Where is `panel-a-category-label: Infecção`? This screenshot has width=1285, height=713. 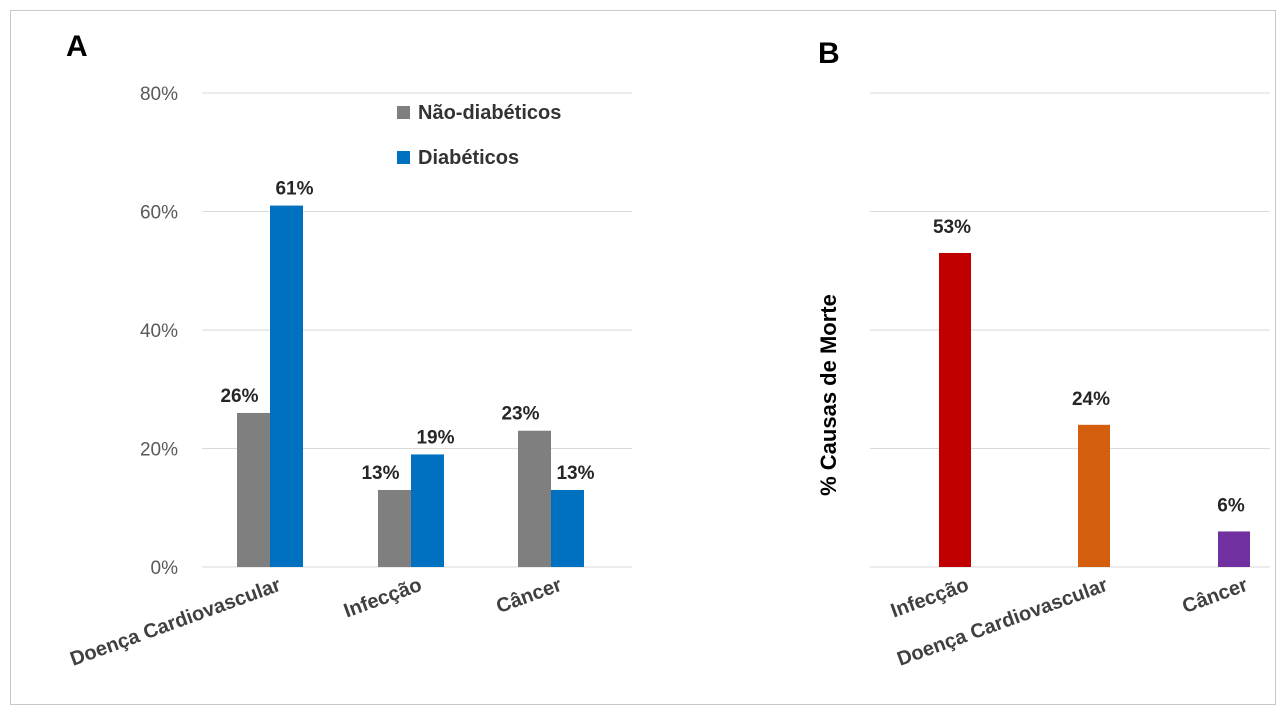 panel-a-category-label: Infecção is located at coordinates (383, 598).